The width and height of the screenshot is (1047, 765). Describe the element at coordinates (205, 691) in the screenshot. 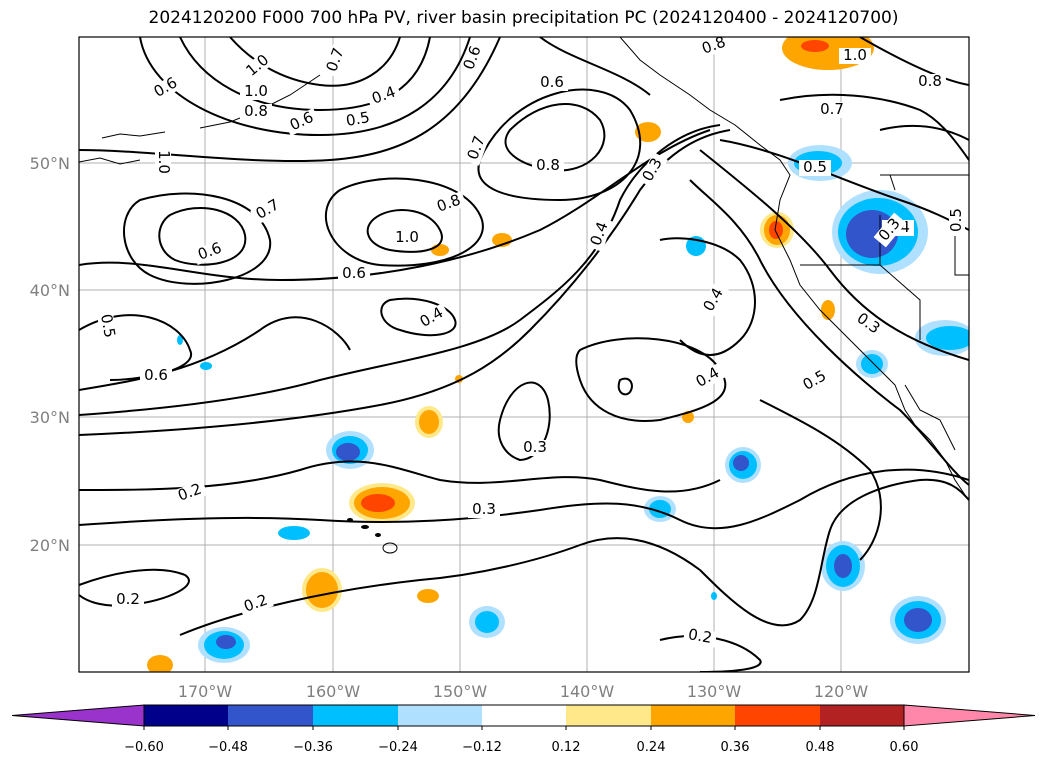

I see `lon-label: 170°W` at that location.